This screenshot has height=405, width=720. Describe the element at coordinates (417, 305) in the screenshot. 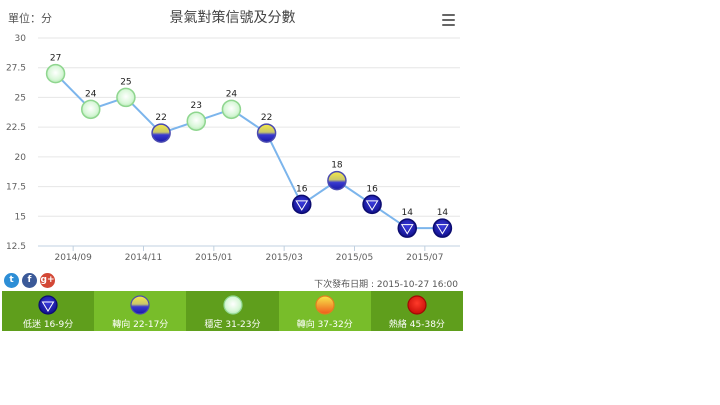

I see `signal-red-icon` at that location.